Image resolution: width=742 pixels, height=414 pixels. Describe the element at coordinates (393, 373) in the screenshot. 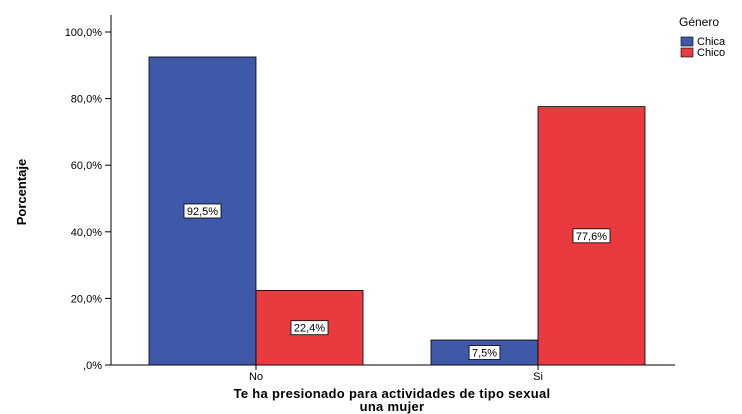

I see `x-axis: No Si` at that location.